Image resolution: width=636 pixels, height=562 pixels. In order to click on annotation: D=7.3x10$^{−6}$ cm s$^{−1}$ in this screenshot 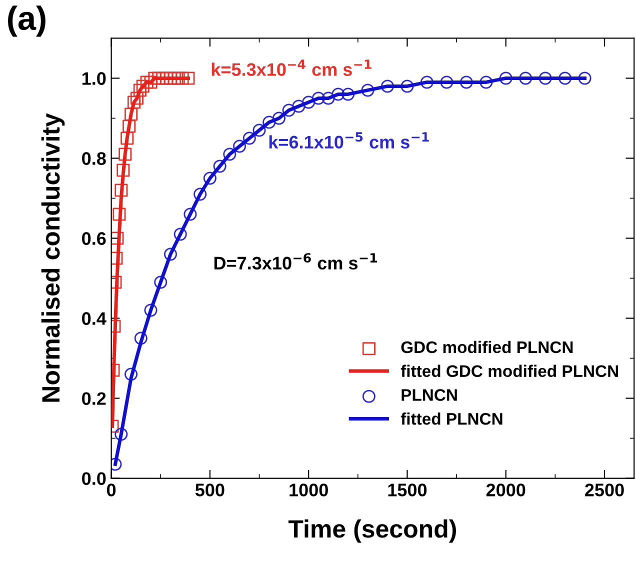, I will do `click(295, 261)`.